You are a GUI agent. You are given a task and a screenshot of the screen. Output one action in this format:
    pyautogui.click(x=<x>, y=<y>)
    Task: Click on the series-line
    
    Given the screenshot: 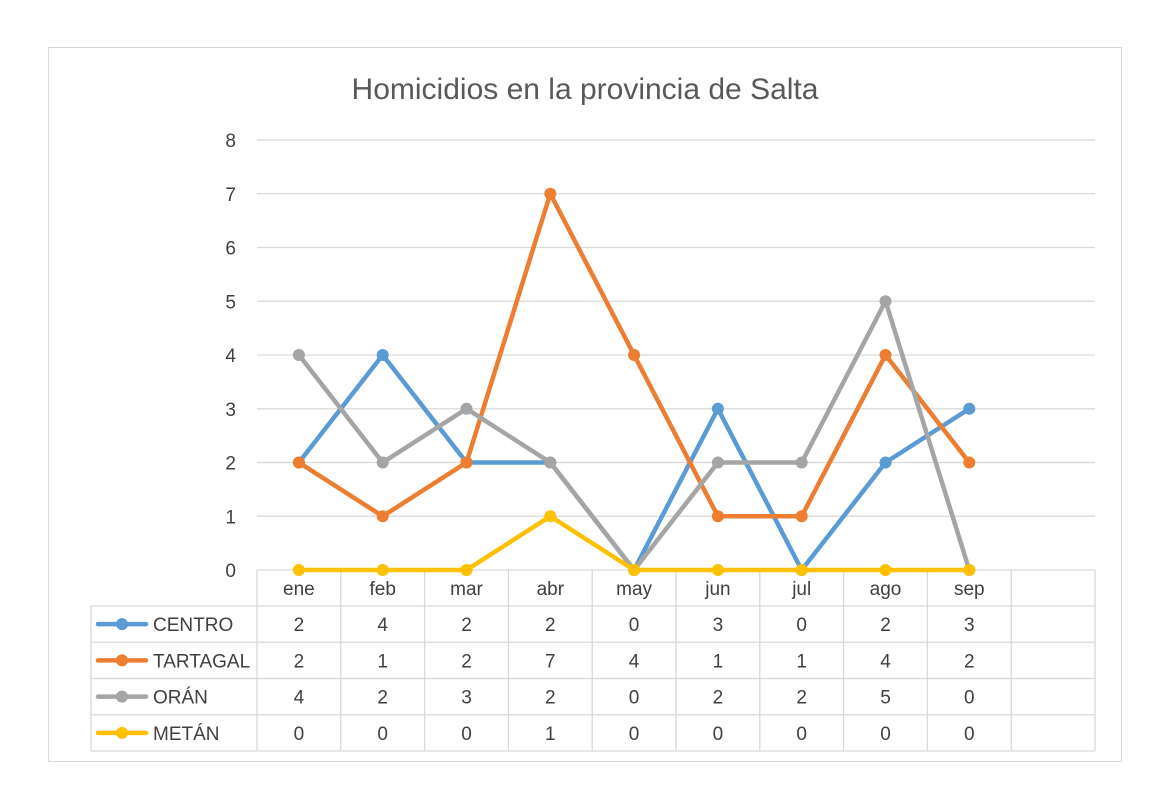 What is the action you would take?
    pyautogui.click(x=634, y=543)
    